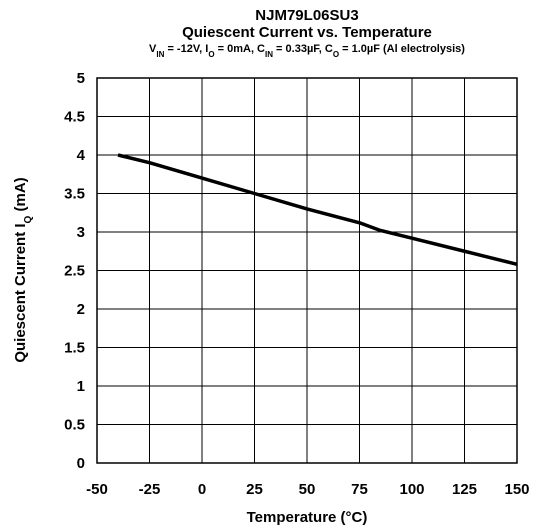  I want to click on y-tick-label: 0.5, so click(74, 425).